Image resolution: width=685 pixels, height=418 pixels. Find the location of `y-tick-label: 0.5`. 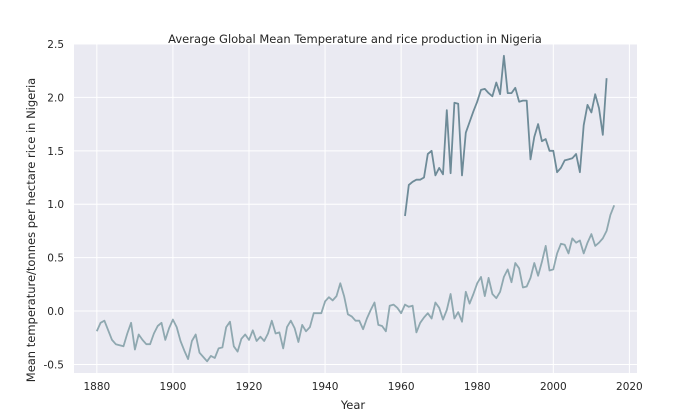

y-tick-label: 0.5 is located at coordinates (55, 259).